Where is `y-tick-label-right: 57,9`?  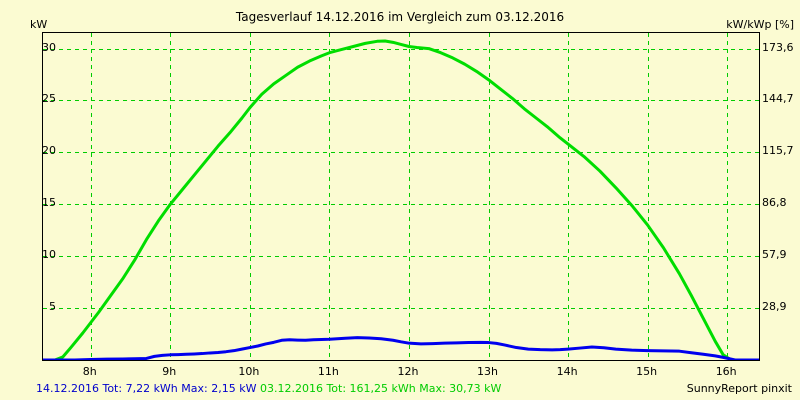
y-tick-label-right: 57,9 is located at coordinates (774, 255).